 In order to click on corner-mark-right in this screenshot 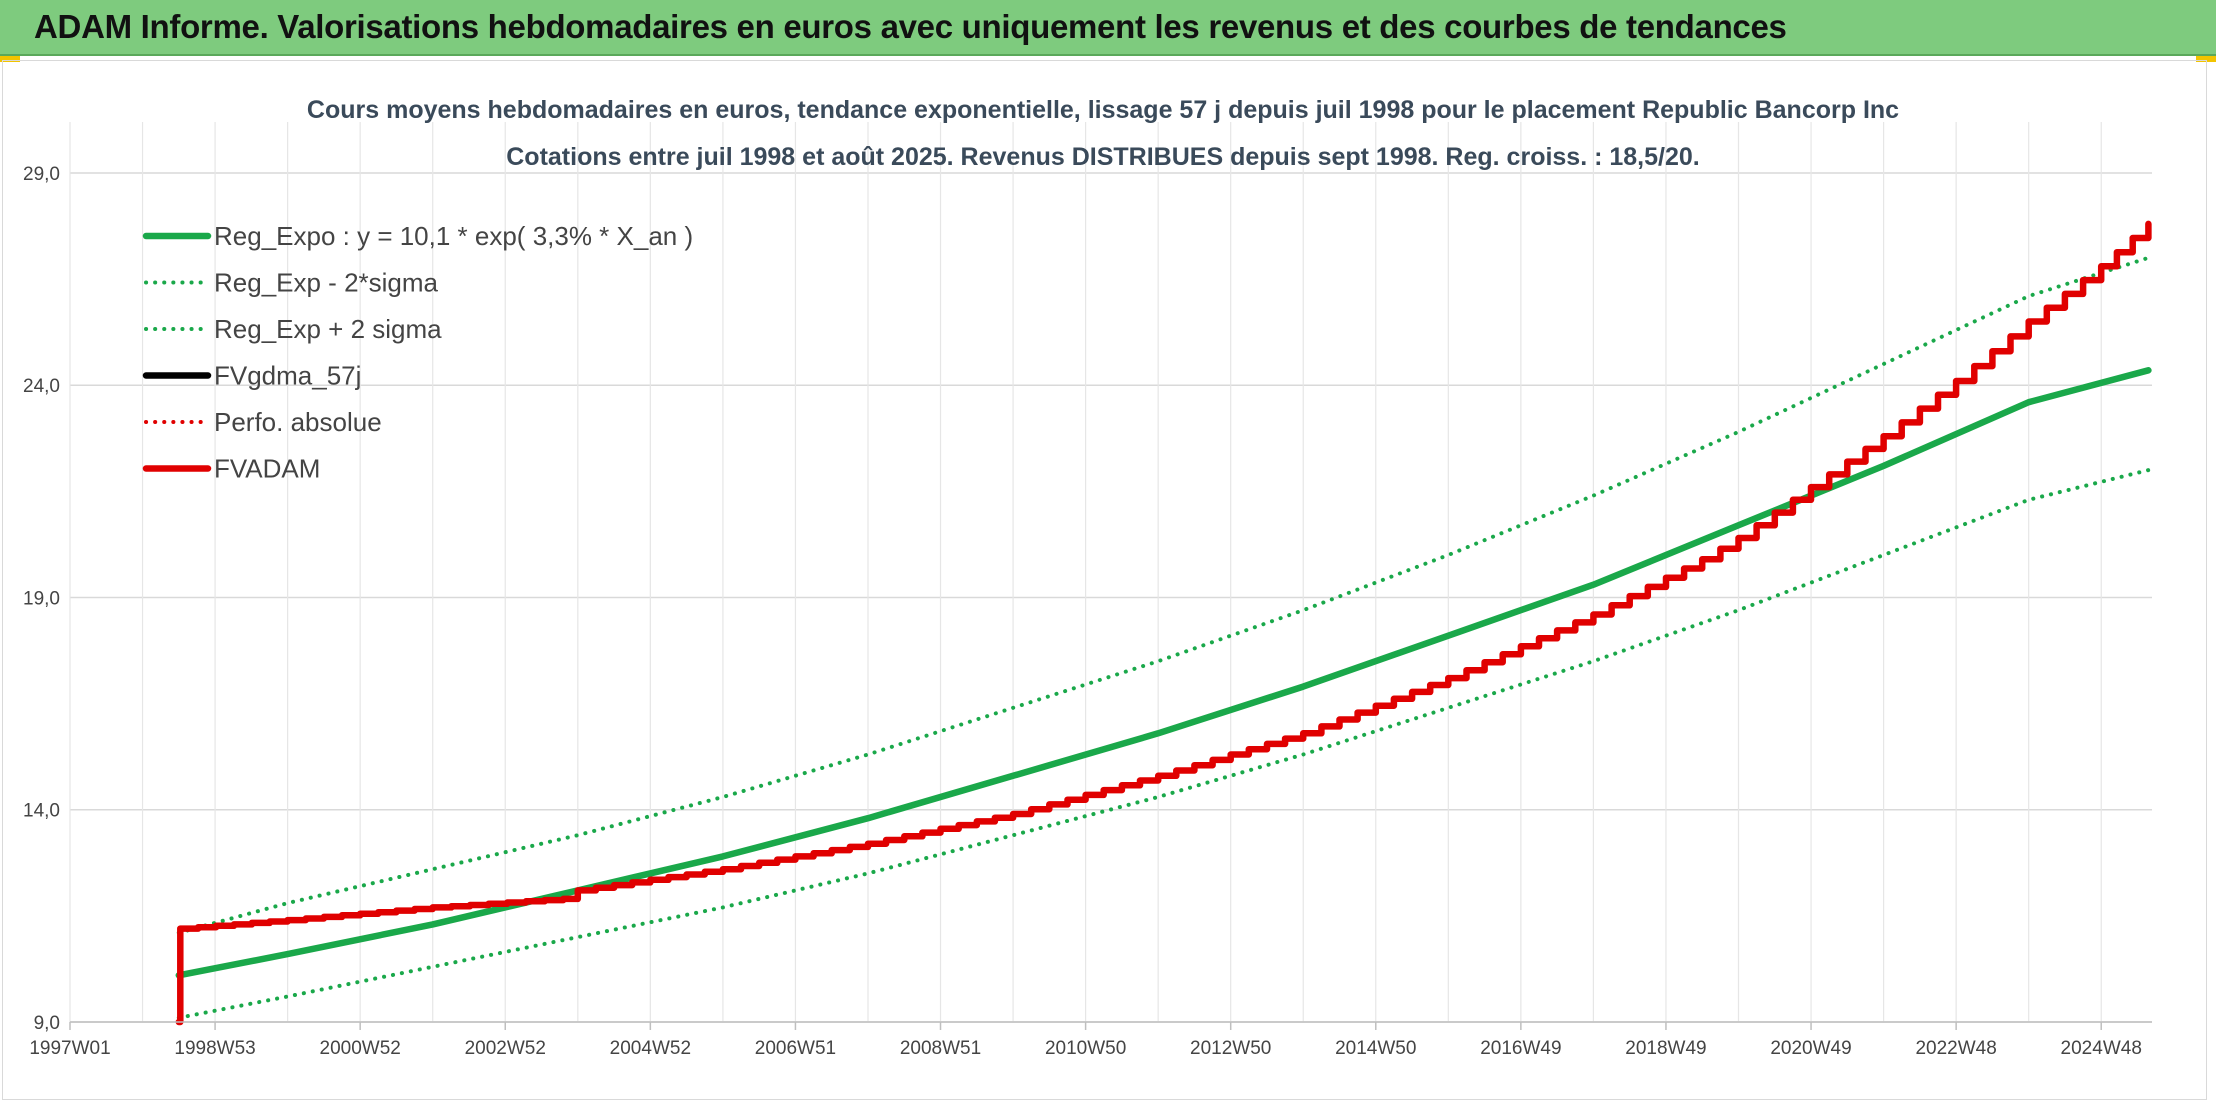, I will do `click(2206, 59)`.